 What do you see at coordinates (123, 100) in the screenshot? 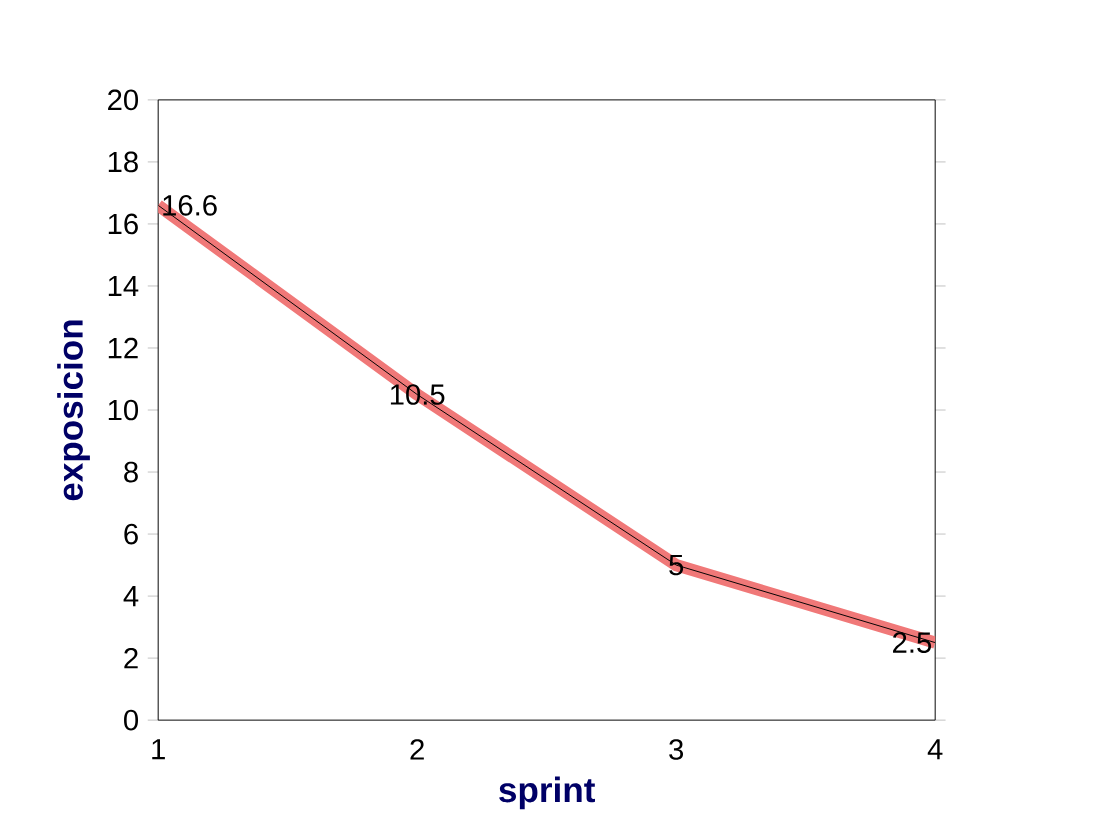
I see `y-tick-label: 20` at bounding box center [123, 100].